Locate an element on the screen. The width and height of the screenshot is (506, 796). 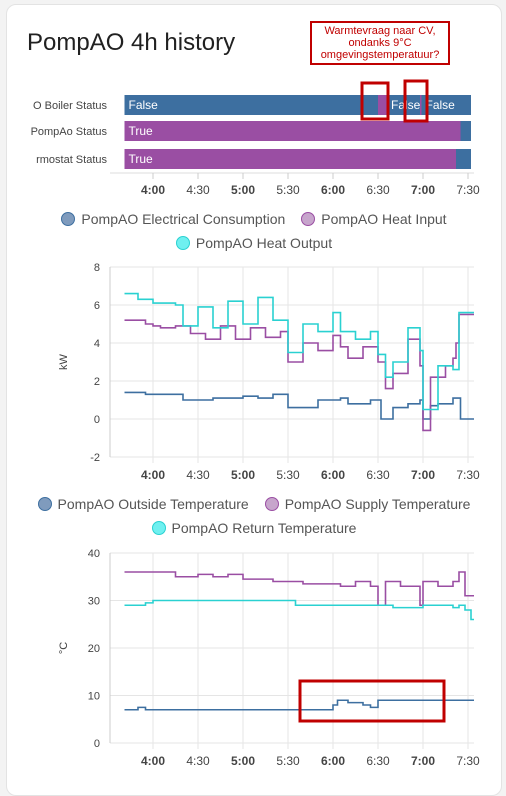
y-axis-label: °C is located at coordinates (64, 648).